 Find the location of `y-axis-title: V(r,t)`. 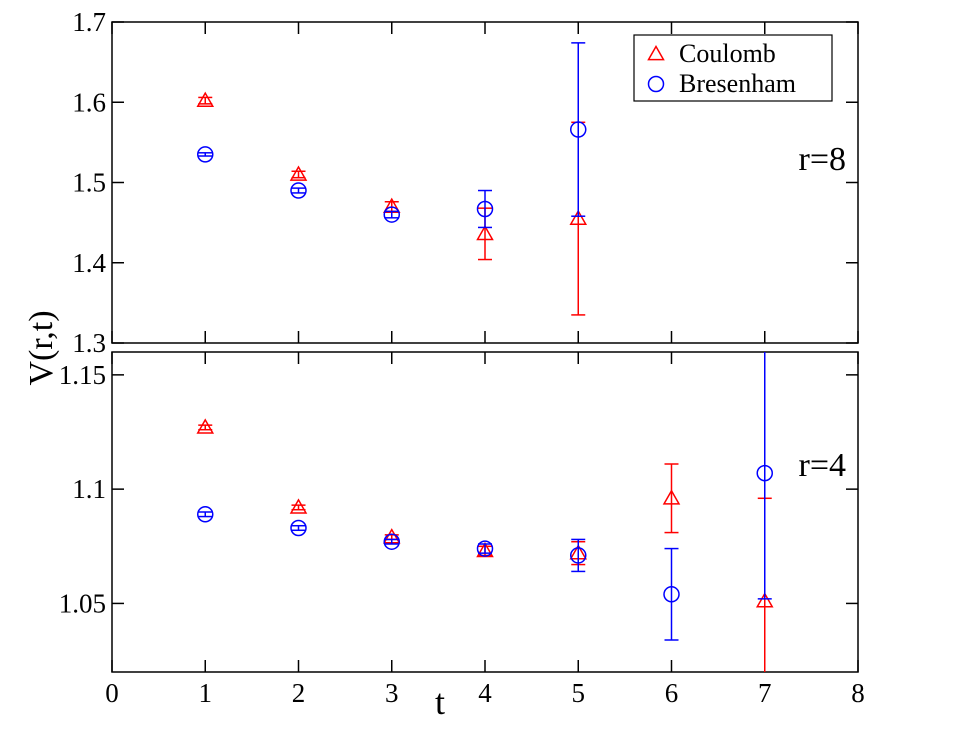

y-axis-title: V(r,t) is located at coordinates (41, 347).